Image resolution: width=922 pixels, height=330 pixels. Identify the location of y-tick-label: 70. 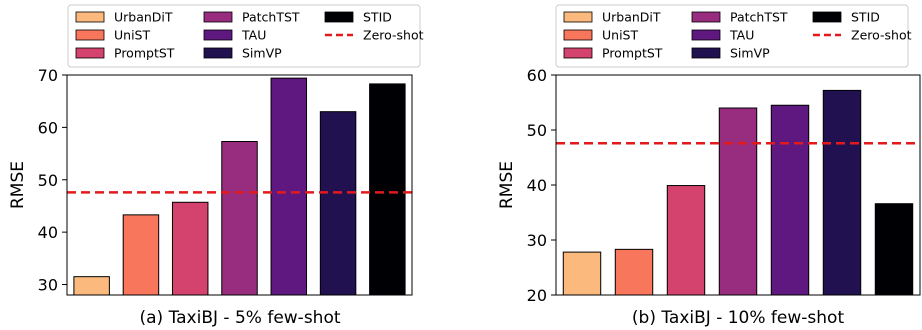
(48, 75).